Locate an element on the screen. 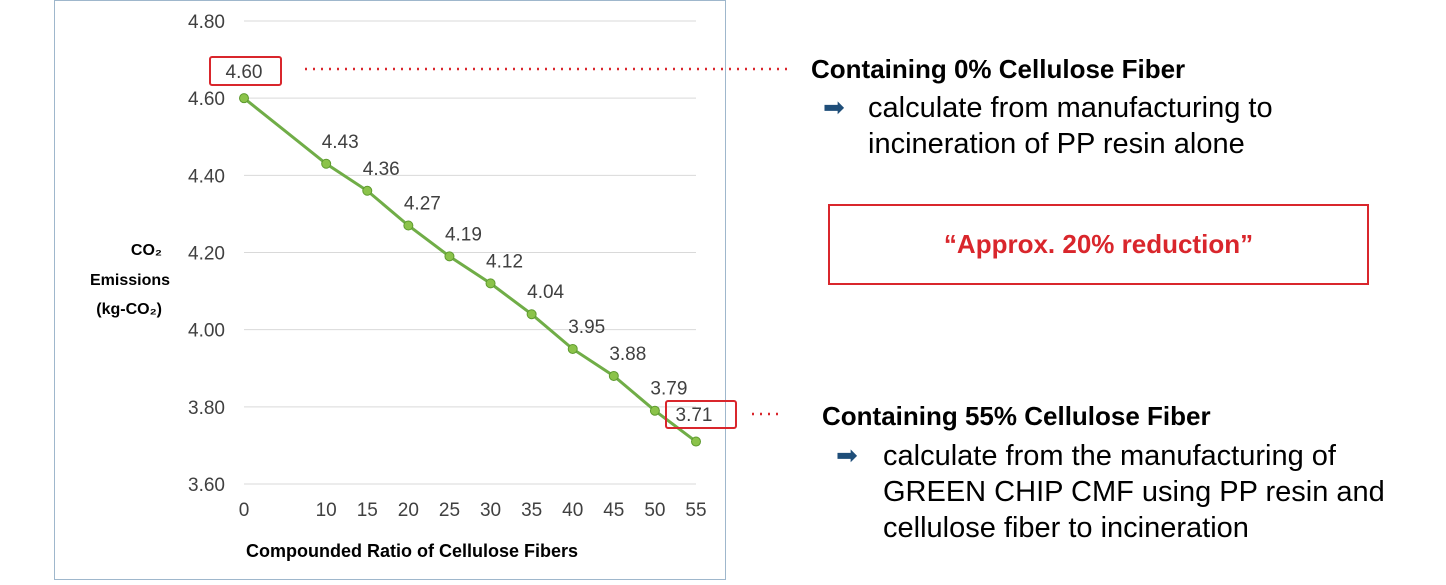 The height and width of the screenshot is (585, 1446). reduction-text: “Approx. 20% reduction” is located at coordinates (1098, 244).